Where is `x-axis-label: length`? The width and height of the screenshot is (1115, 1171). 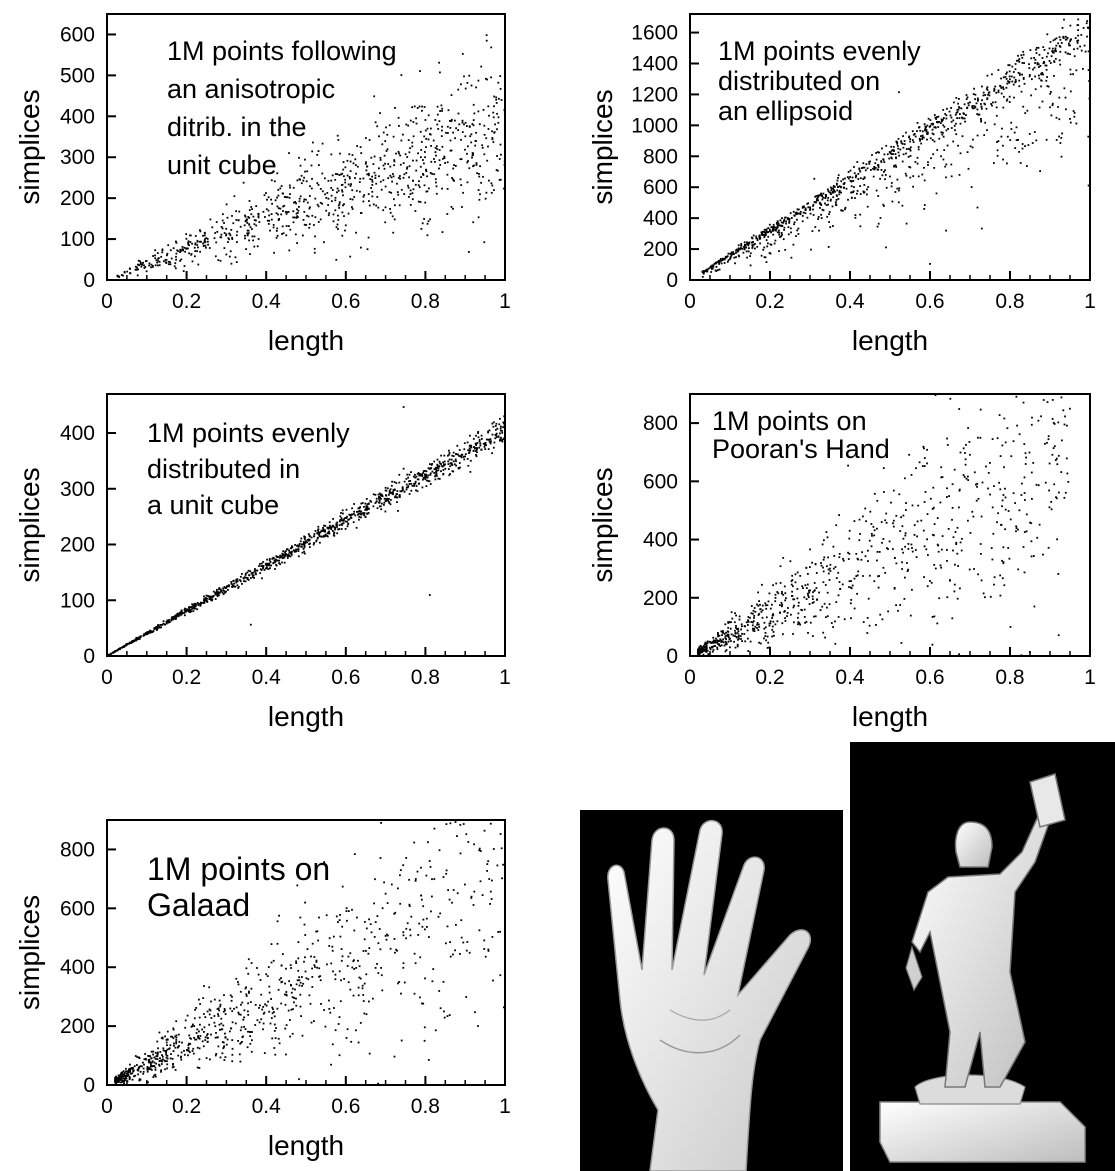 x-axis-label: length is located at coordinates (306, 716).